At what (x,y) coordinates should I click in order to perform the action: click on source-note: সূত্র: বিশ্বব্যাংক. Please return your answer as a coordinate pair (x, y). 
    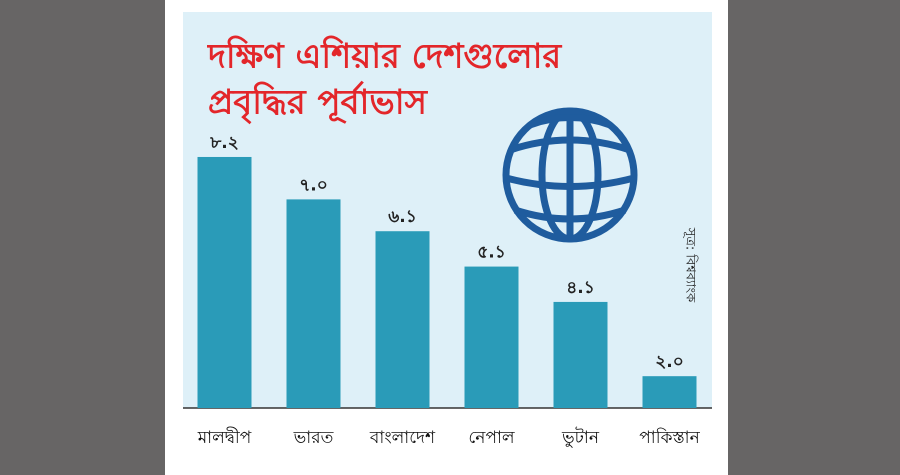
    Looking at the image, I should click on (691, 265).